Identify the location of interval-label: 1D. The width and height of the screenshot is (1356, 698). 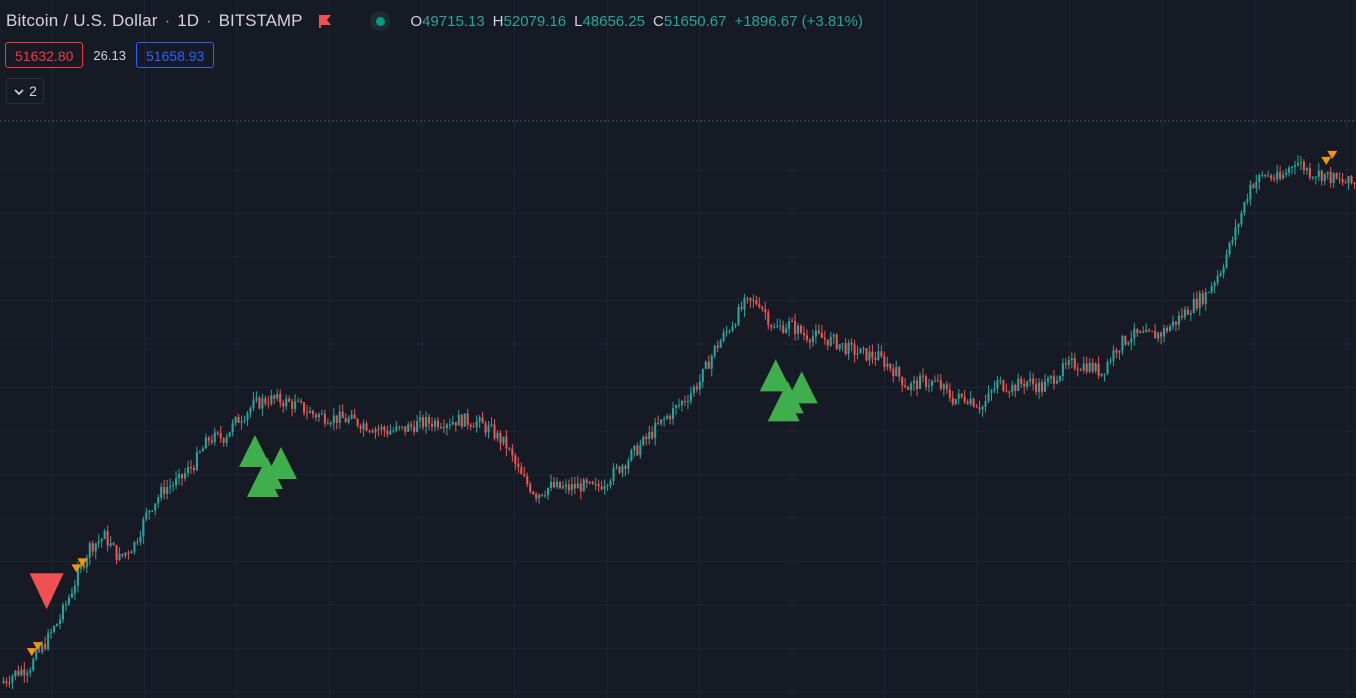
(188, 20).